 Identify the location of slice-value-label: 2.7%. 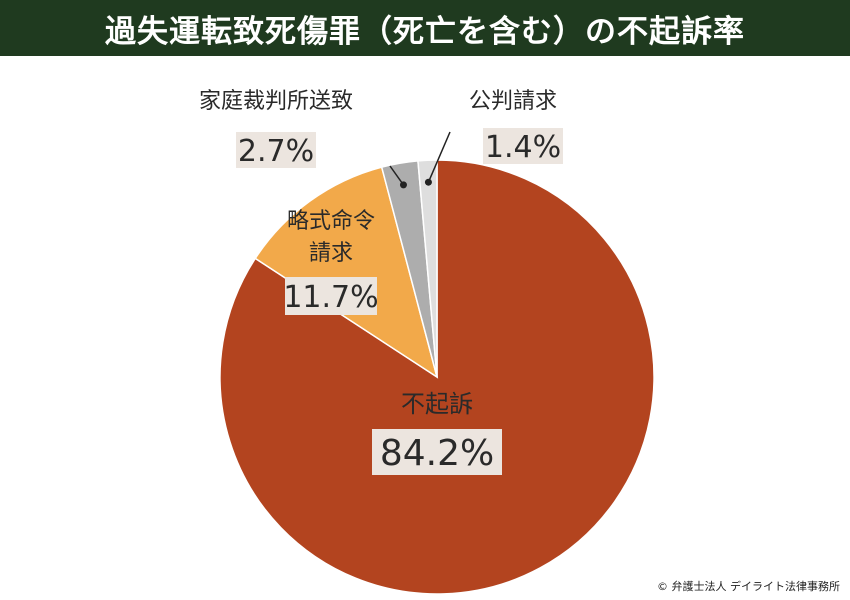
(276, 151).